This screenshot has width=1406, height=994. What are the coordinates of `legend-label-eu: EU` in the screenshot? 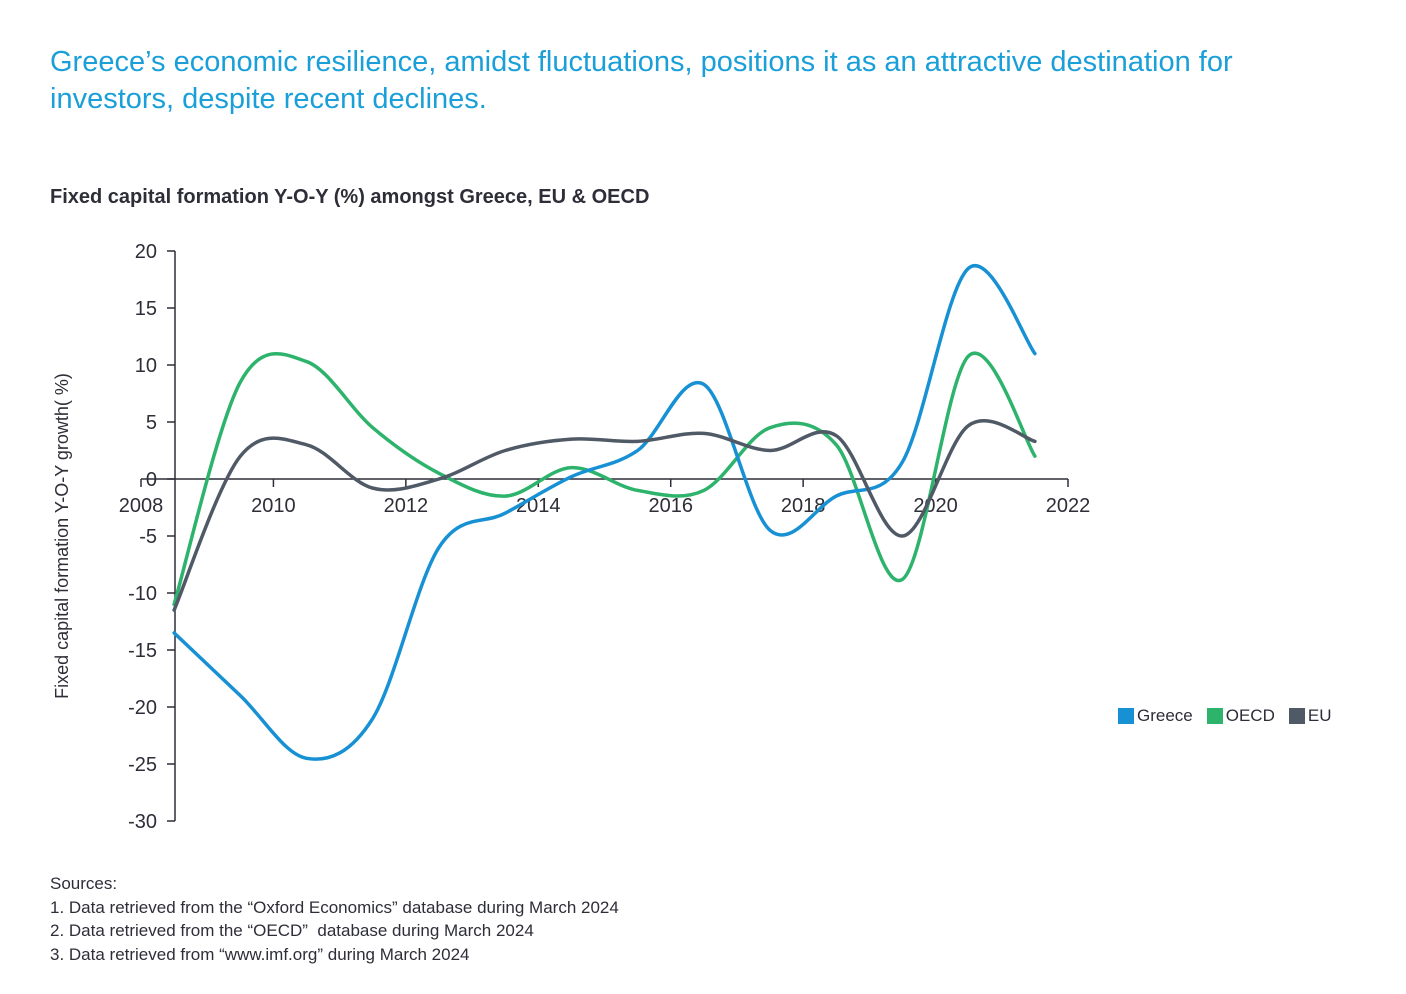 It's located at (1319, 715).